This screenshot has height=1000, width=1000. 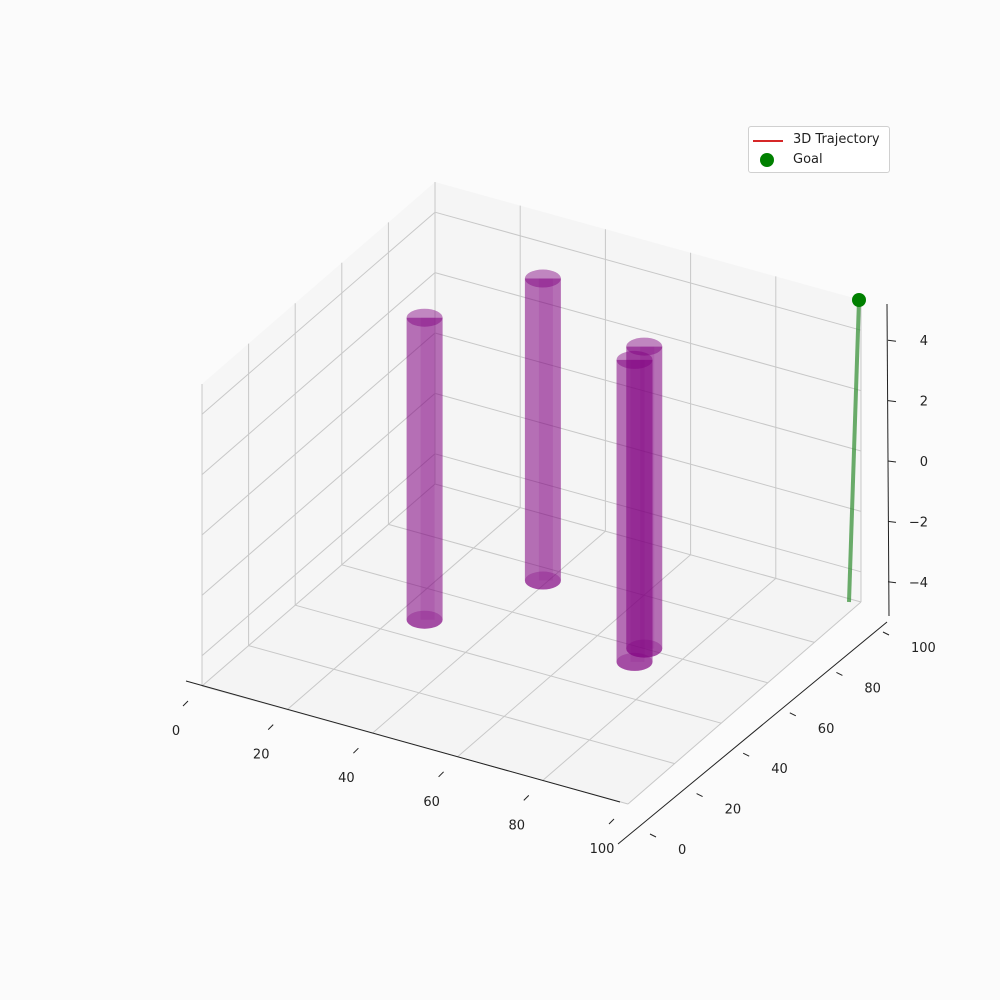 I want to click on legend-dot-icon, so click(x=767, y=160).